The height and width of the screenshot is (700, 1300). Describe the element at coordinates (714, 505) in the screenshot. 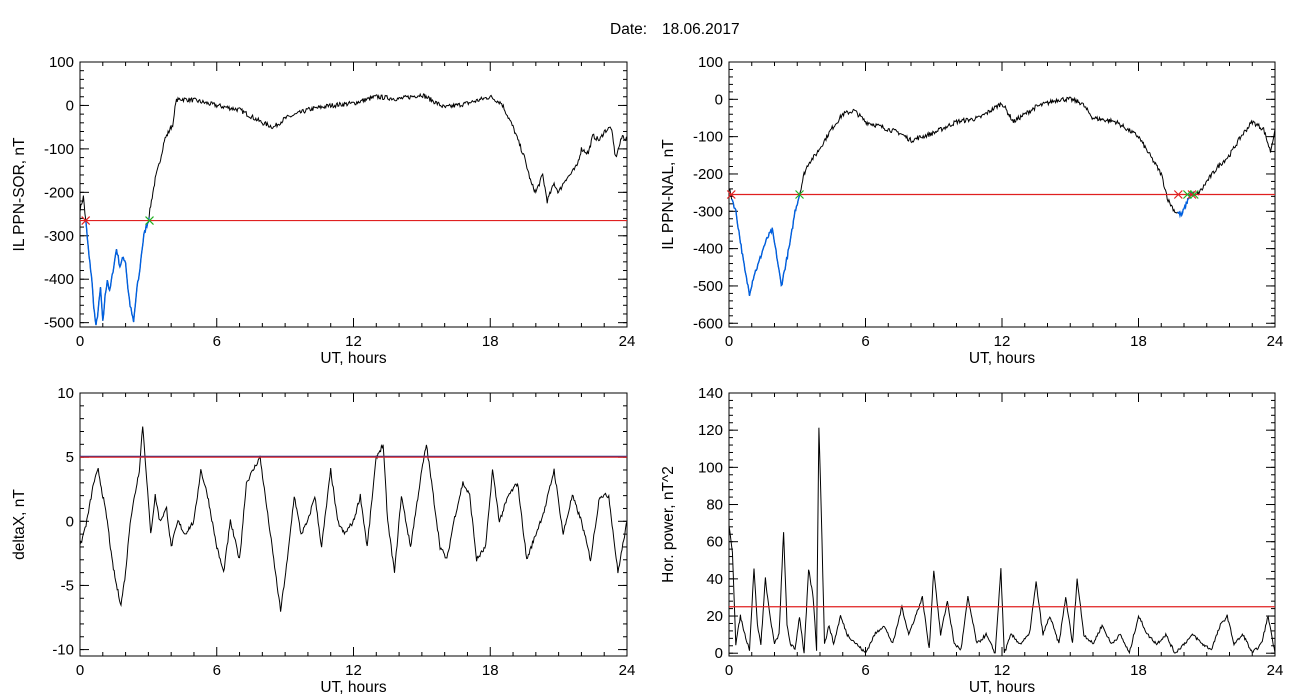

I see `y-tick-label: 80` at that location.